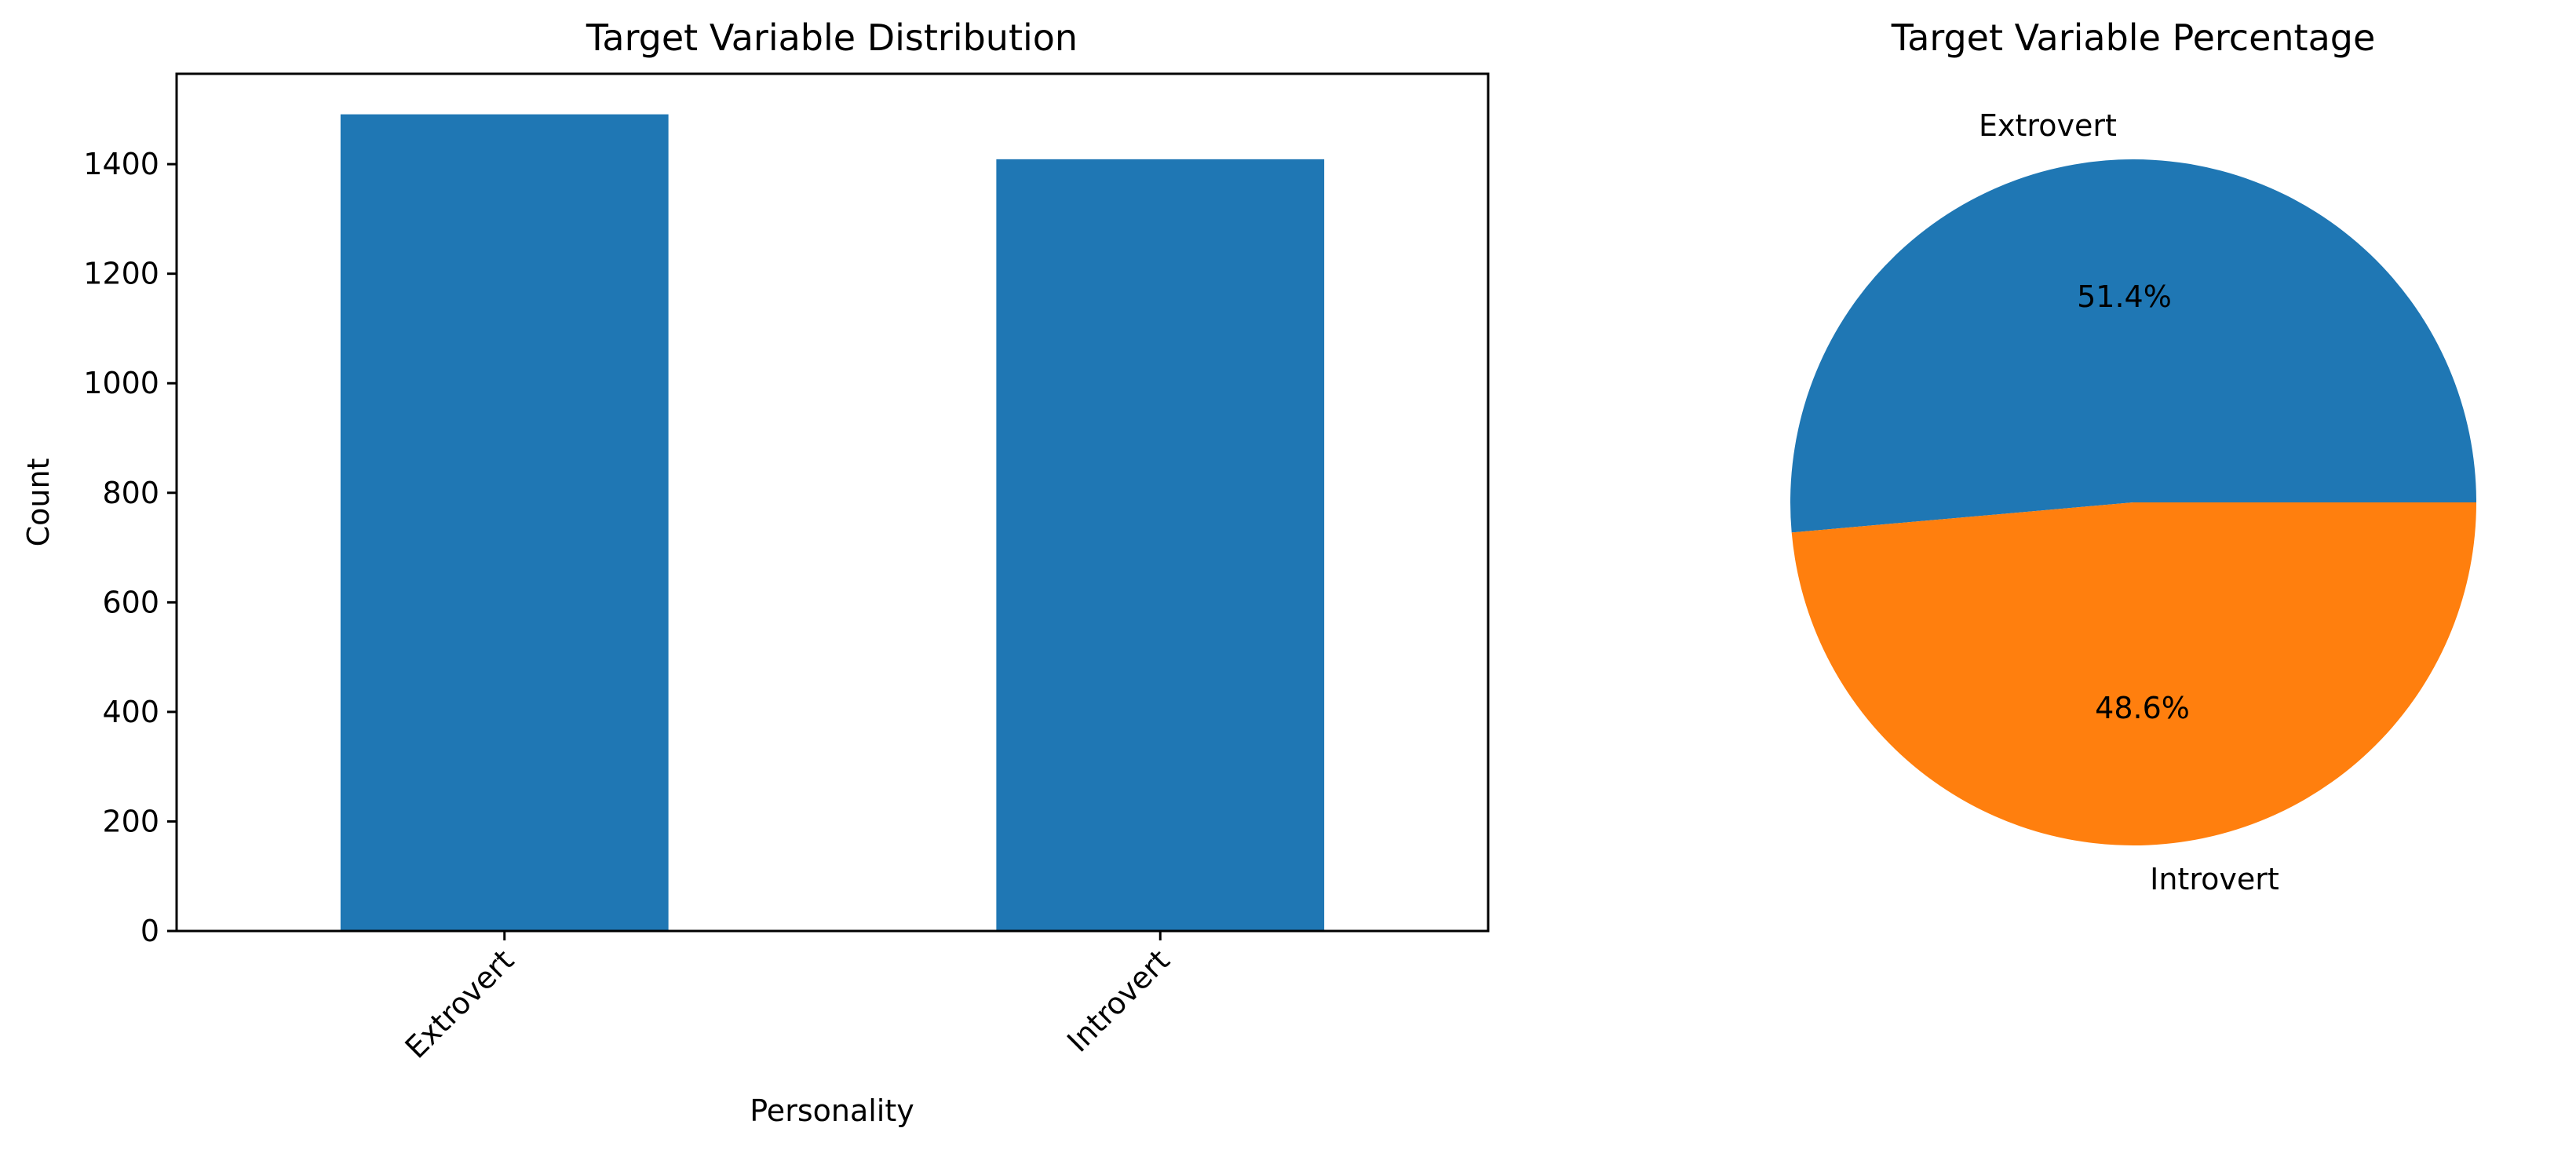 Image resolution: width=2576 pixels, height=1150 pixels. I want to click on y-tick-label: 800, so click(130, 493).